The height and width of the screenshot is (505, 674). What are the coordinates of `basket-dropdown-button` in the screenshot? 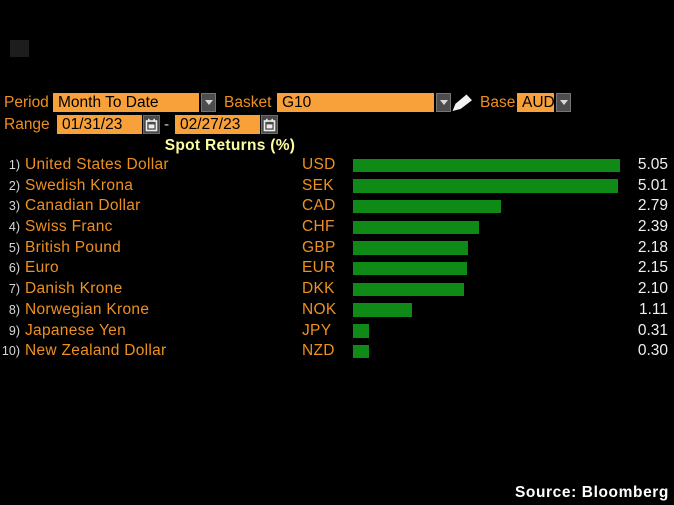 It's located at (443, 102).